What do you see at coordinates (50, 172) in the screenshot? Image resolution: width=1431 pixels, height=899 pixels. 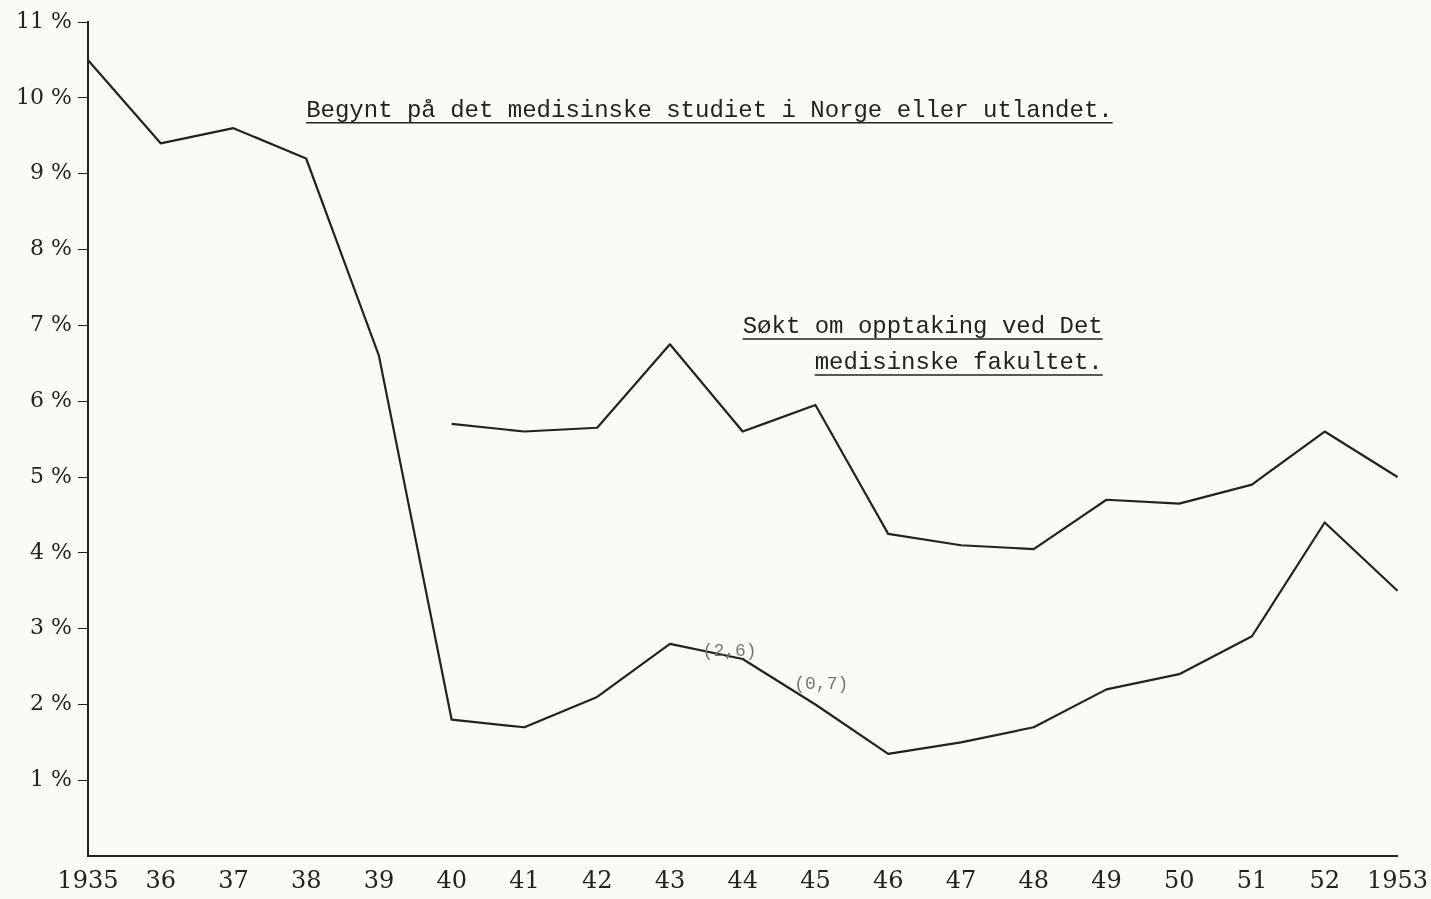 I see `y-tick-label: 9 %` at bounding box center [50, 172].